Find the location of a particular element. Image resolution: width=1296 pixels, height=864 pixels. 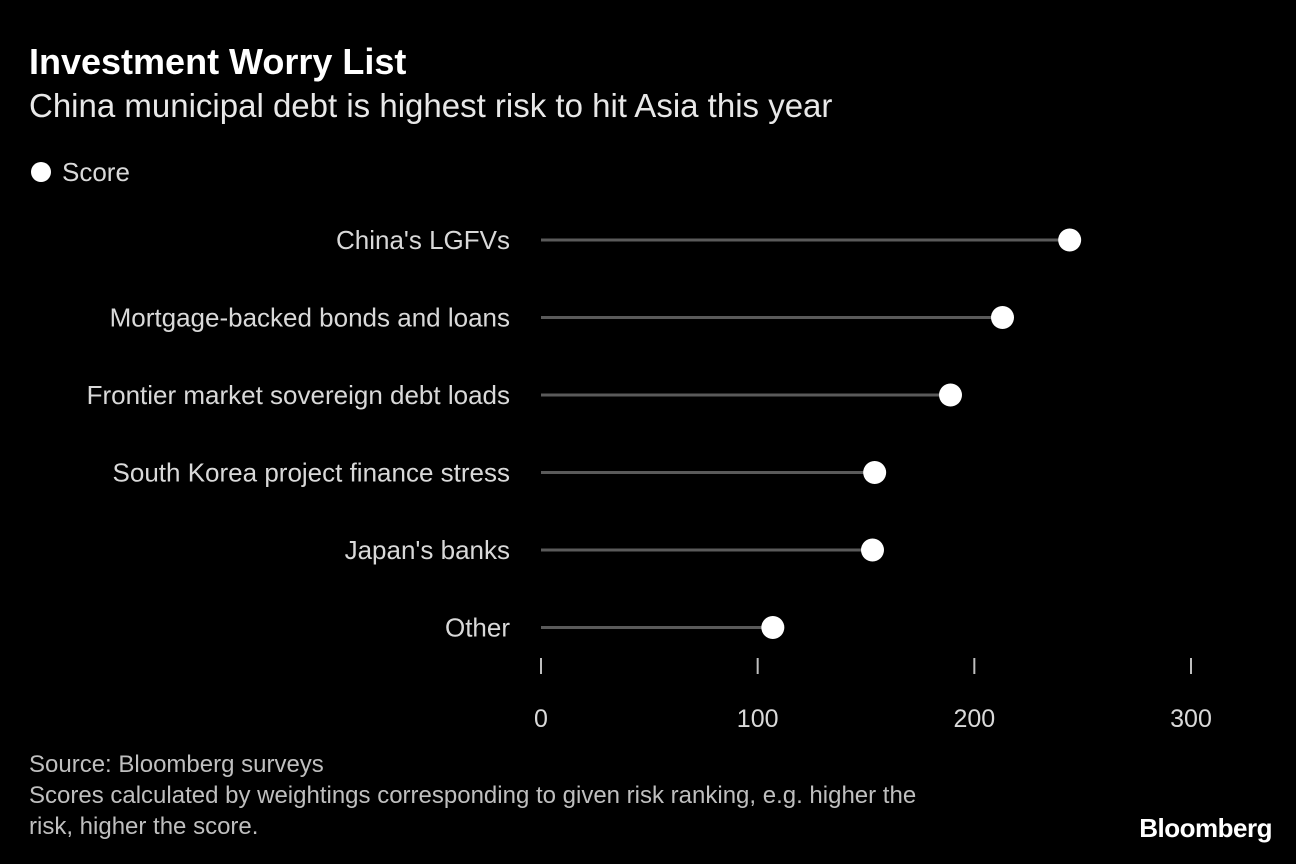

x-tick-label-100: 100 is located at coordinates (758, 719).